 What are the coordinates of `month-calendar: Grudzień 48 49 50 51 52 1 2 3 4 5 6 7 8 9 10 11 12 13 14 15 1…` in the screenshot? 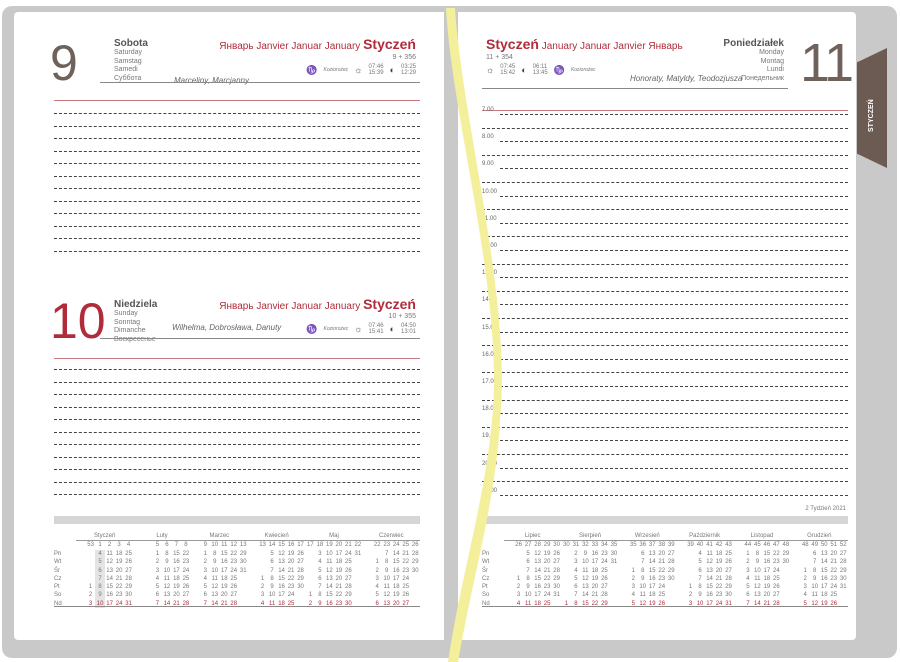 It's located at (819, 570).